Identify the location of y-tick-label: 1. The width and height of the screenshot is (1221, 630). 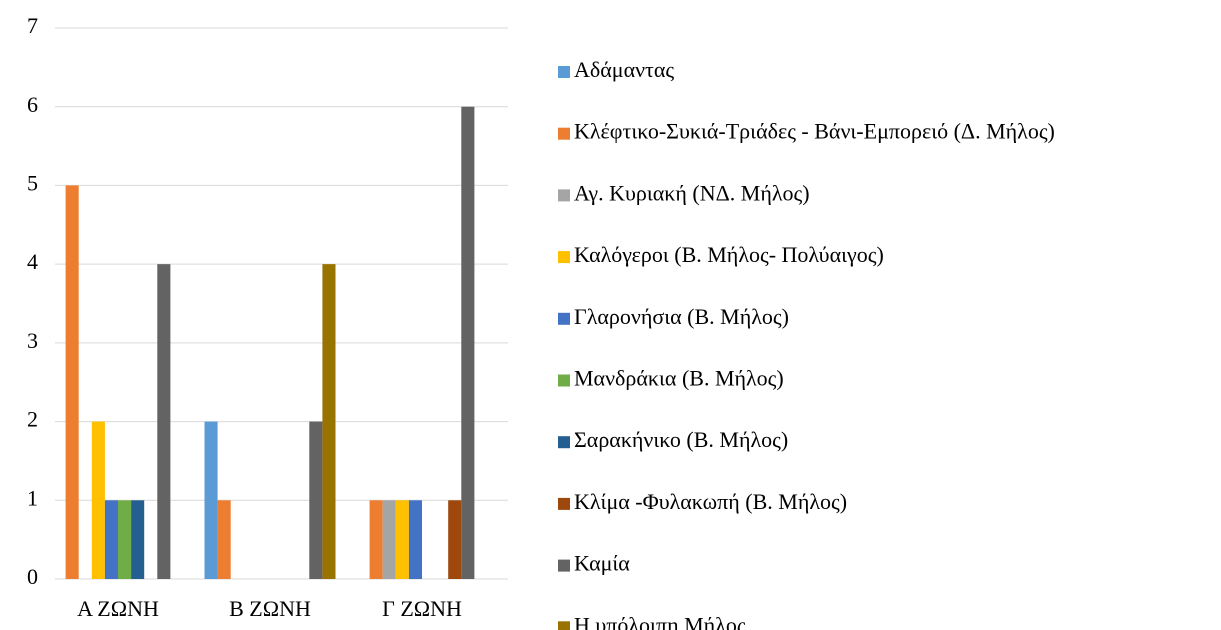
(32, 497).